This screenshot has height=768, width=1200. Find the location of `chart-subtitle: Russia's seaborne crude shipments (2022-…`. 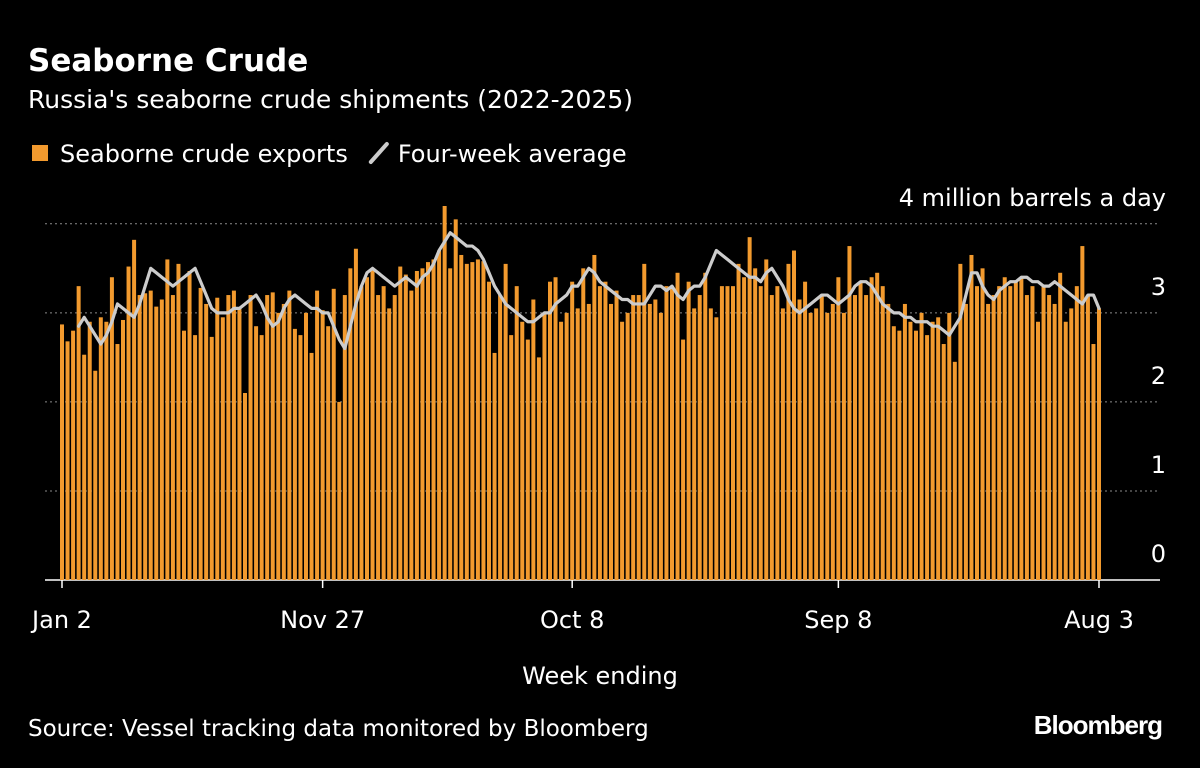

chart-subtitle: Russia's seaborne crude shipments (2022-… is located at coordinates (330, 99).